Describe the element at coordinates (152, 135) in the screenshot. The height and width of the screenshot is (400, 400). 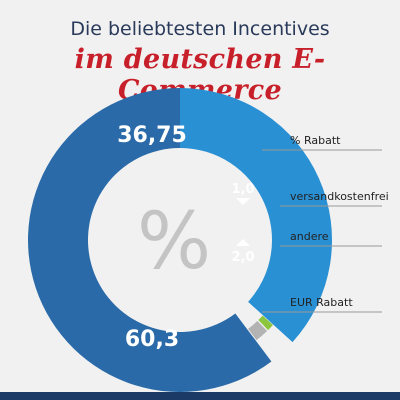
I see `data-label-rabatt: 36,75` at that location.